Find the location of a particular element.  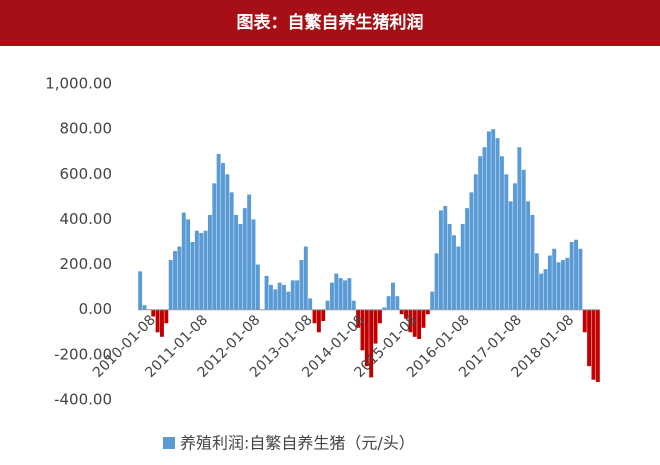

y-tick-label: 600.00 is located at coordinates (86, 174).